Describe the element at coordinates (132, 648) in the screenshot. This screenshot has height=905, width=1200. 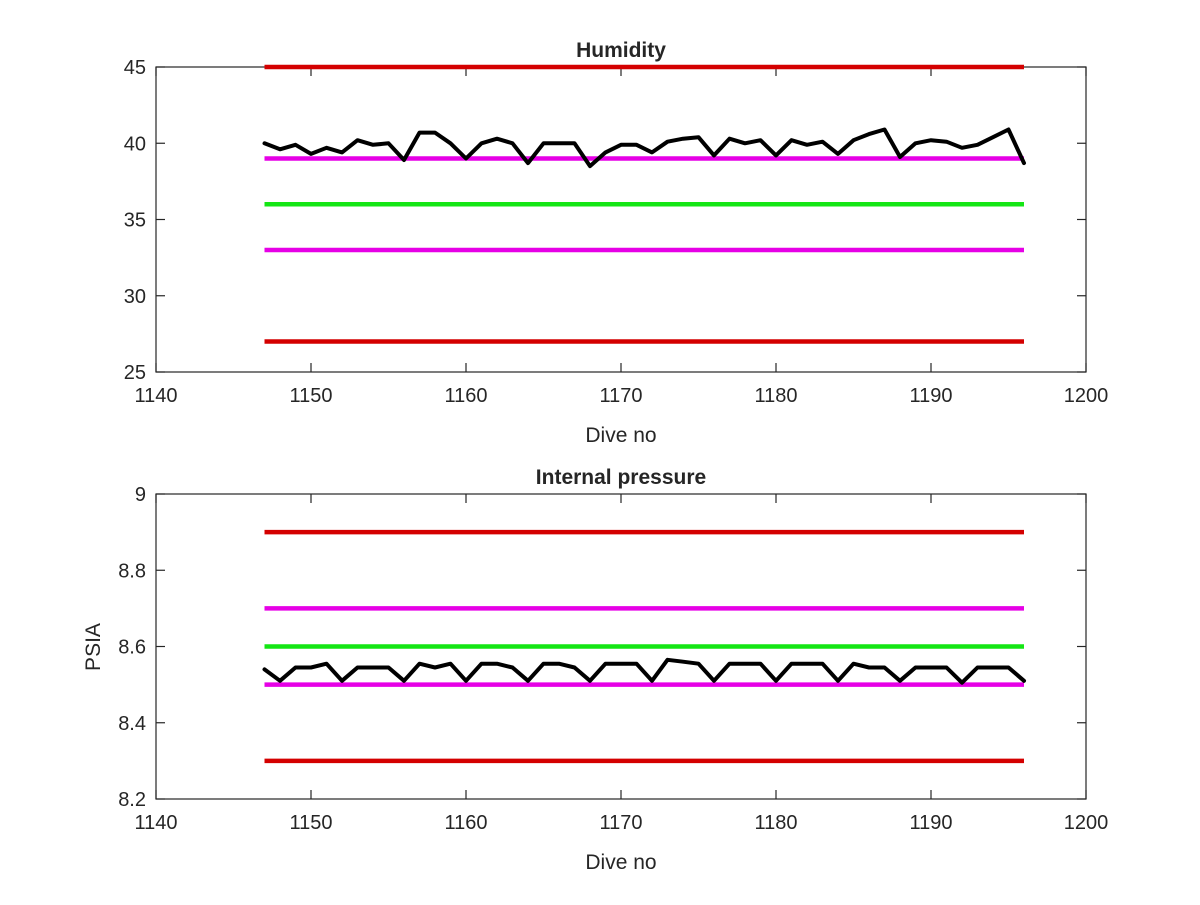
I see `y-tick-label: 8.6` at that location.